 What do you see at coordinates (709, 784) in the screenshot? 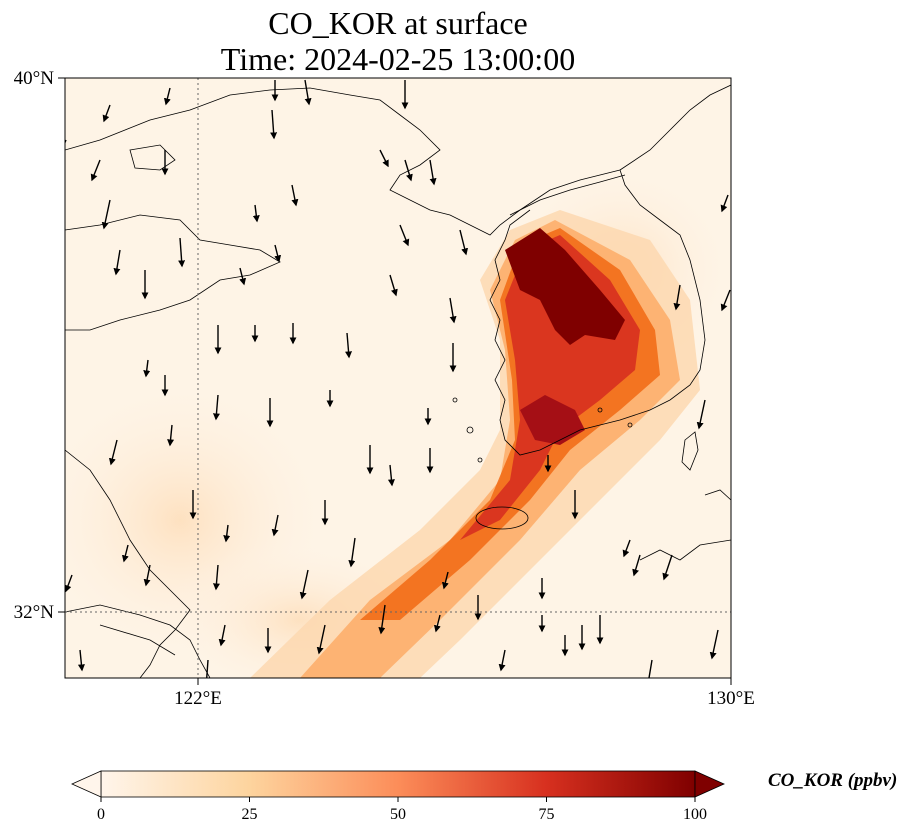
I see `colorbar-max-extend` at bounding box center [709, 784].